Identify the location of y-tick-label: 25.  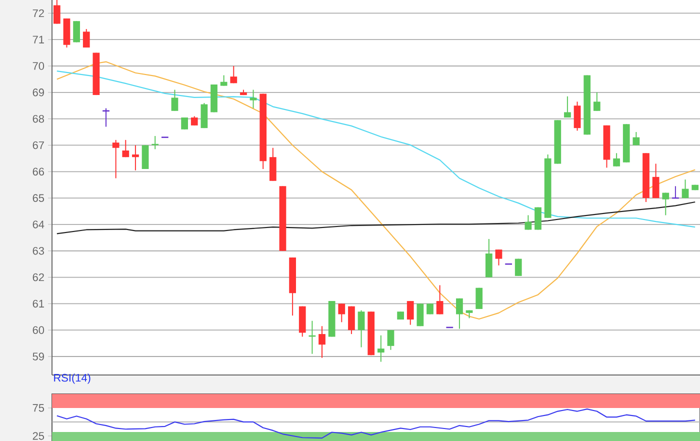
(38, 436).